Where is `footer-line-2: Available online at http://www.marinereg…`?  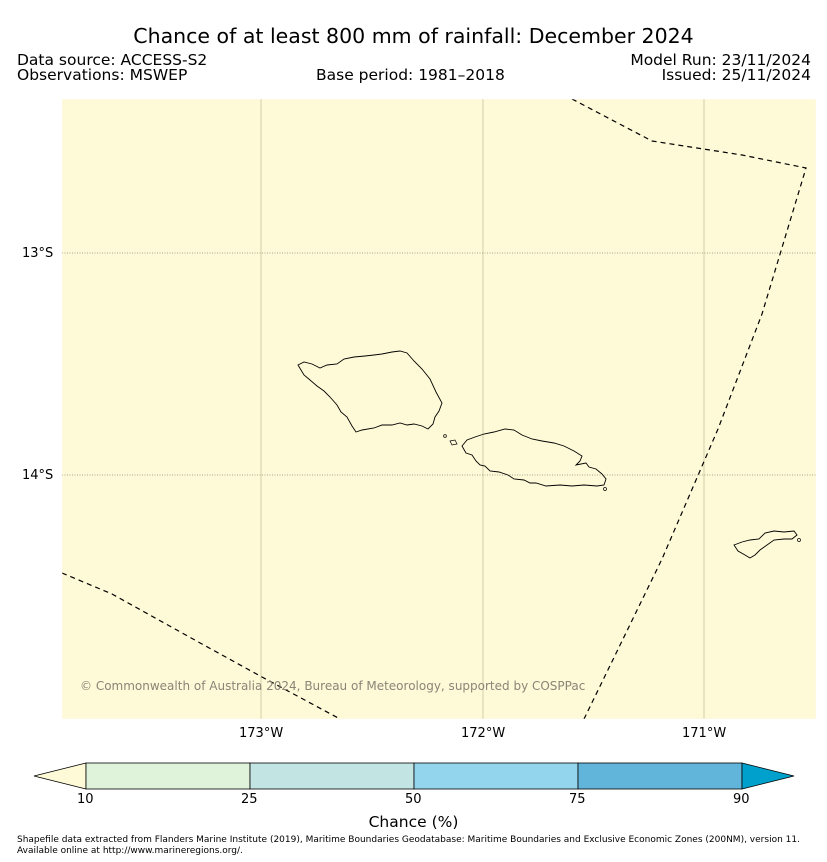
footer-line-2: Available online at http://www.marinereg… is located at coordinates (130, 851).